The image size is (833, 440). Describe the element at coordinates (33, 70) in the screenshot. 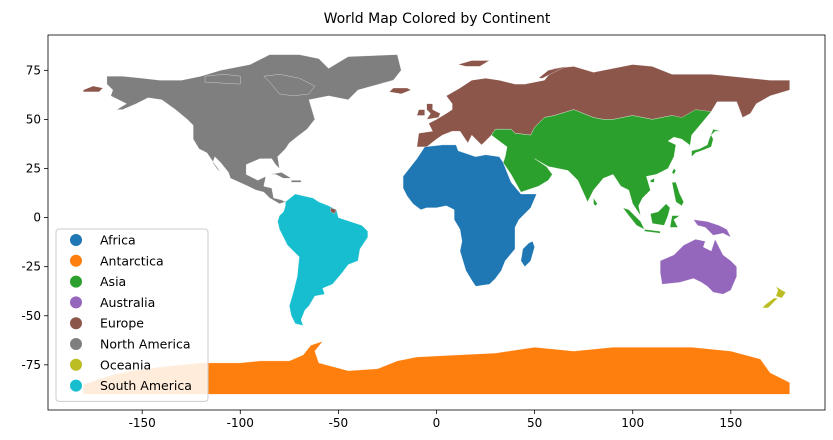

I see `y-tick-label: 75` at that location.